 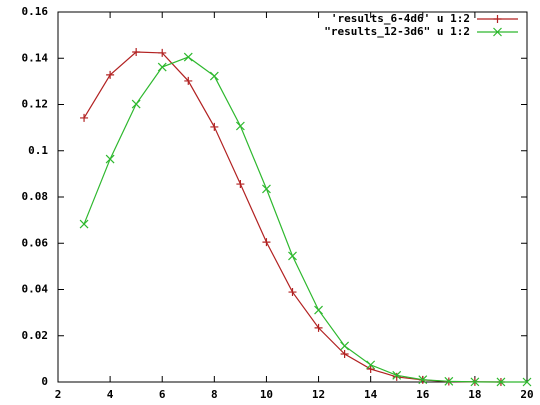 What do you see at coordinates (526, 394) in the screenshot?
I see `x-tick-label: 20` at bounding box center [526, 394].